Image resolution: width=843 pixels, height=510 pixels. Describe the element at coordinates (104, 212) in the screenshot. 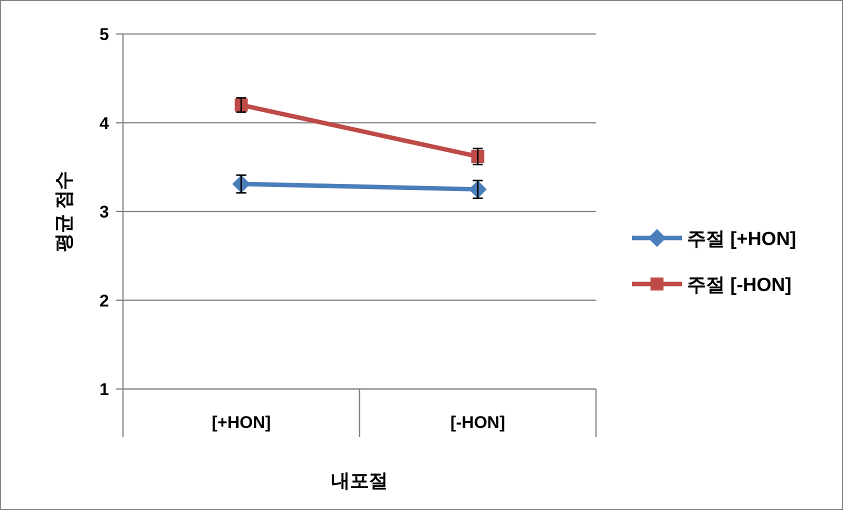

I see `y-tick-label: 3` at that location.